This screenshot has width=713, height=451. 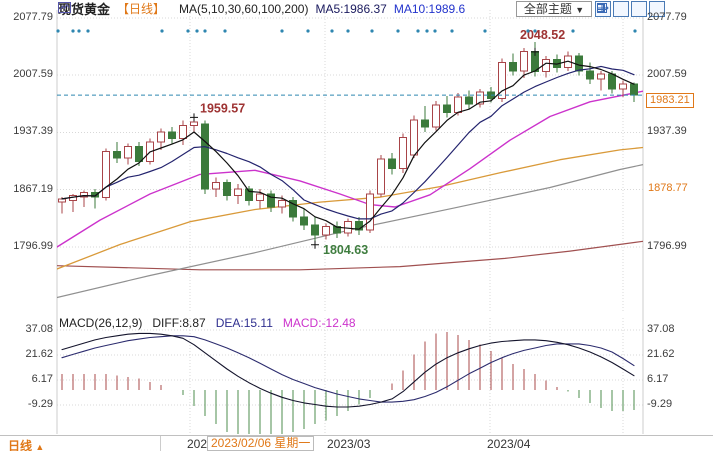 I want to click on panel-right-icon, so click(x=622, y=9).